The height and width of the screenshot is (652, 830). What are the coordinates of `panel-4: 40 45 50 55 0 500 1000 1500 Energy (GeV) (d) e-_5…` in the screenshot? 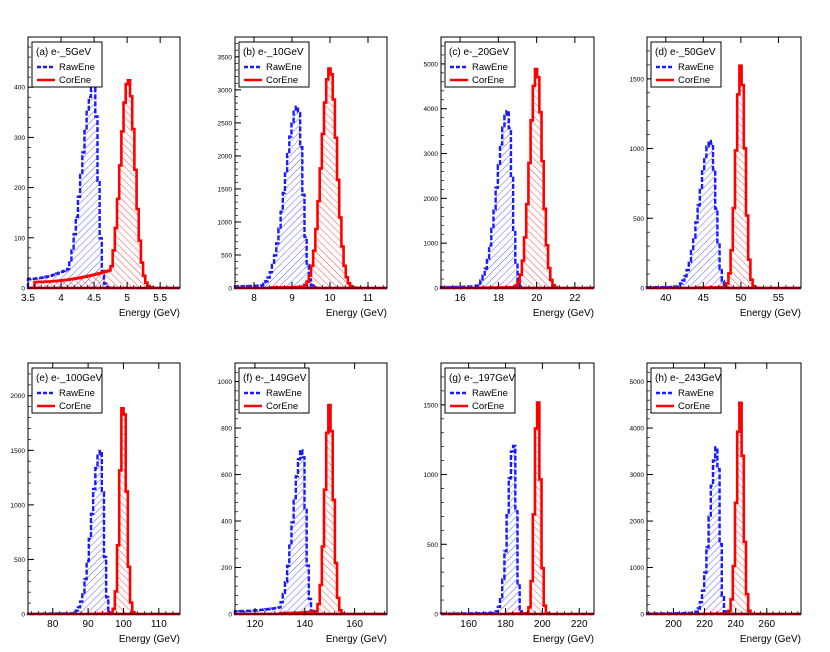 It's located at (716, 177).